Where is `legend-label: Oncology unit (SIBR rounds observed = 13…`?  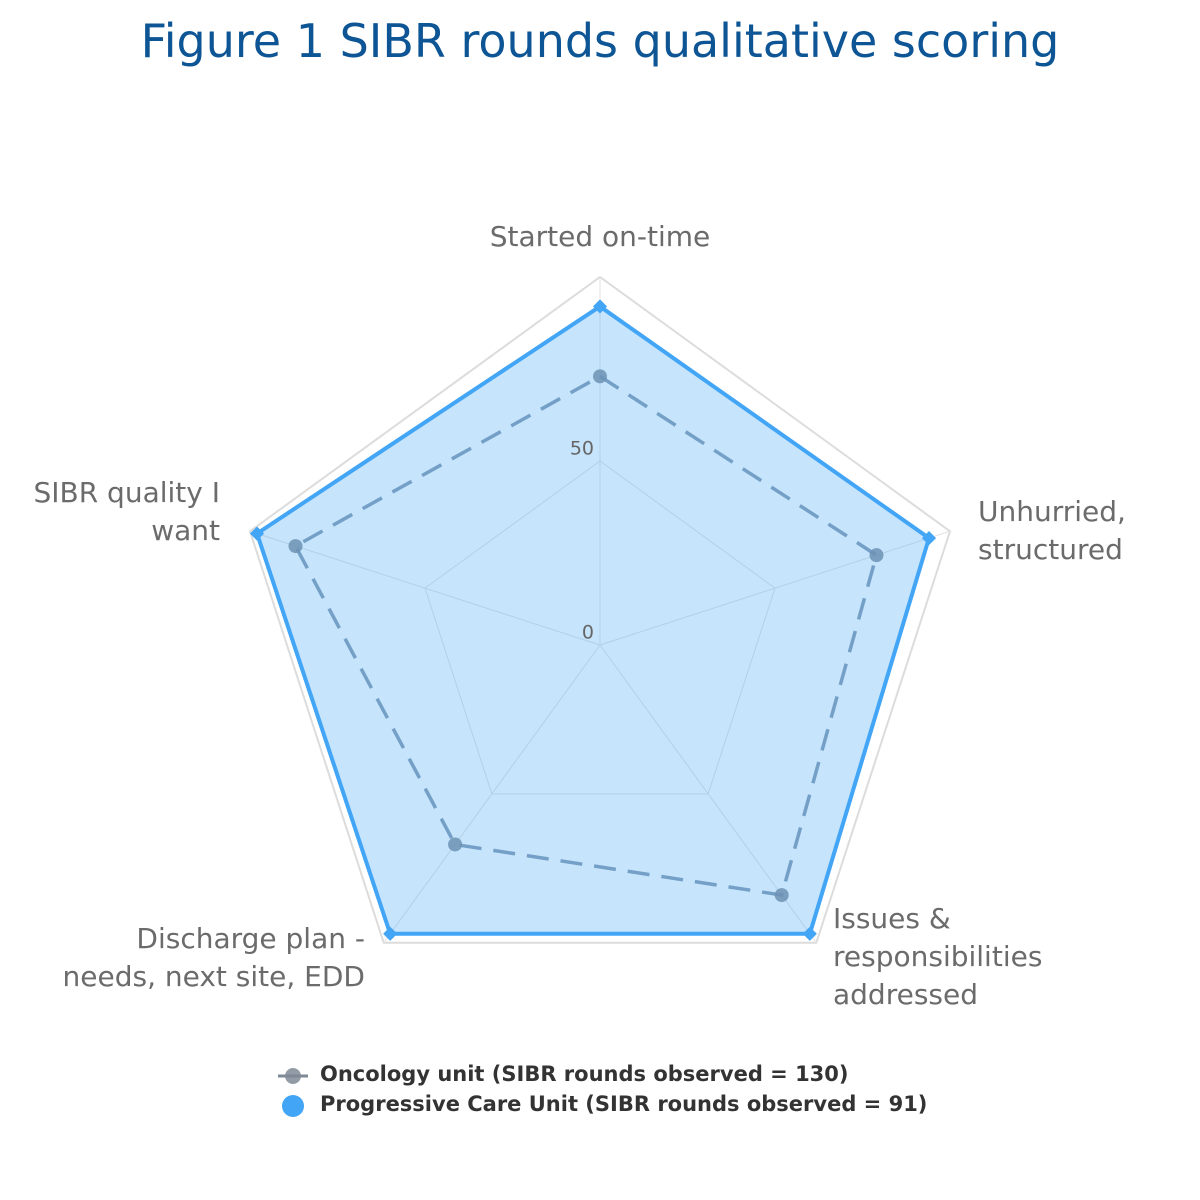 legend-label: Oncology unit (SIBR rounds observed = 13… is located at coordinates (584, 1074).